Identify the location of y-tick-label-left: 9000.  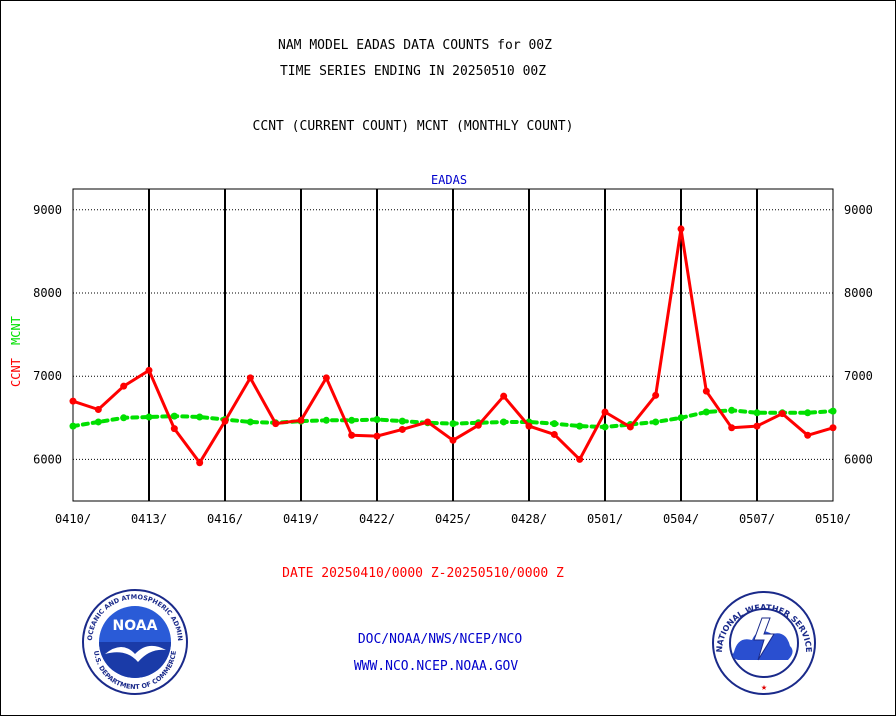
(47, 210).